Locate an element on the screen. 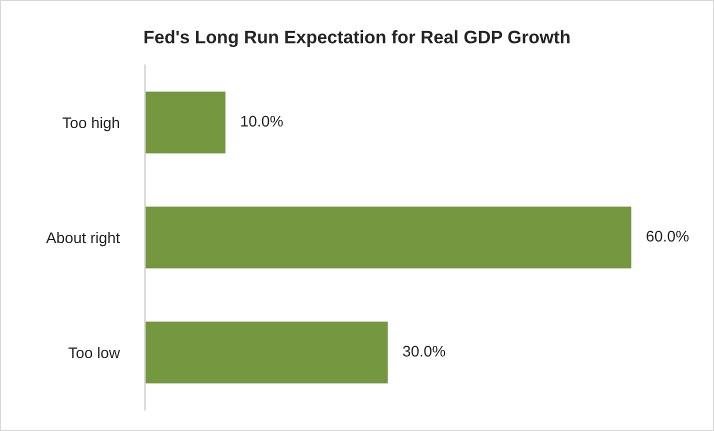  y-tick-label: Too low is located at coordinates (94, 352).